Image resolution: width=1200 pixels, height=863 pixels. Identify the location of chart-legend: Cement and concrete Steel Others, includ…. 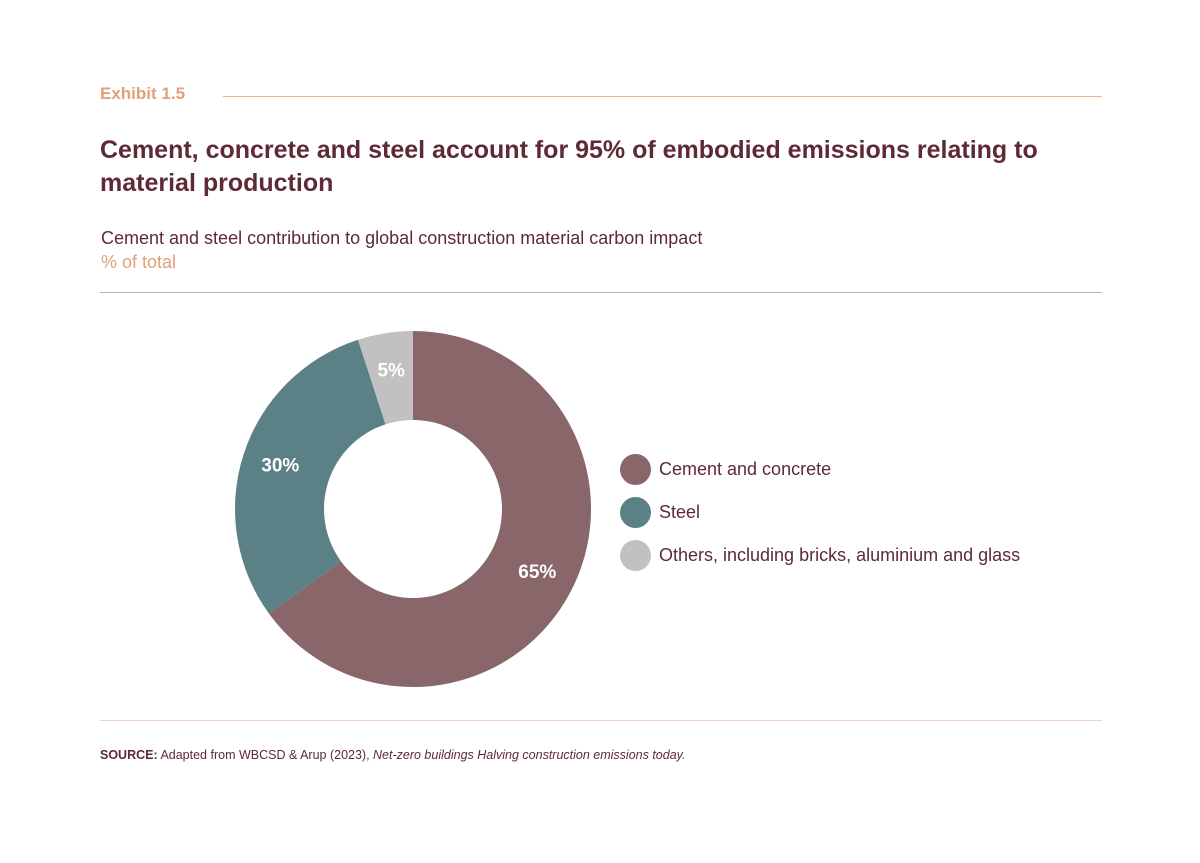
(820, 512).